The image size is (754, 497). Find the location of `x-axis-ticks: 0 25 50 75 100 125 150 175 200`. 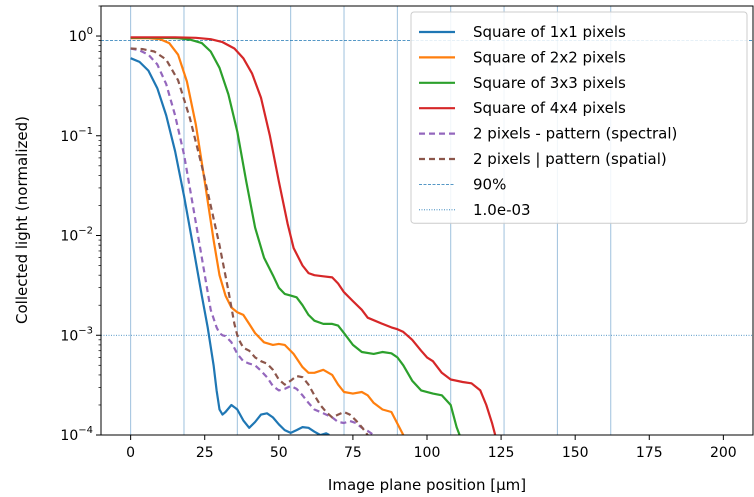

x-axis-ticks: 0 25 50 75 100 125 150 175 200 is located at coordinates (431, 448).